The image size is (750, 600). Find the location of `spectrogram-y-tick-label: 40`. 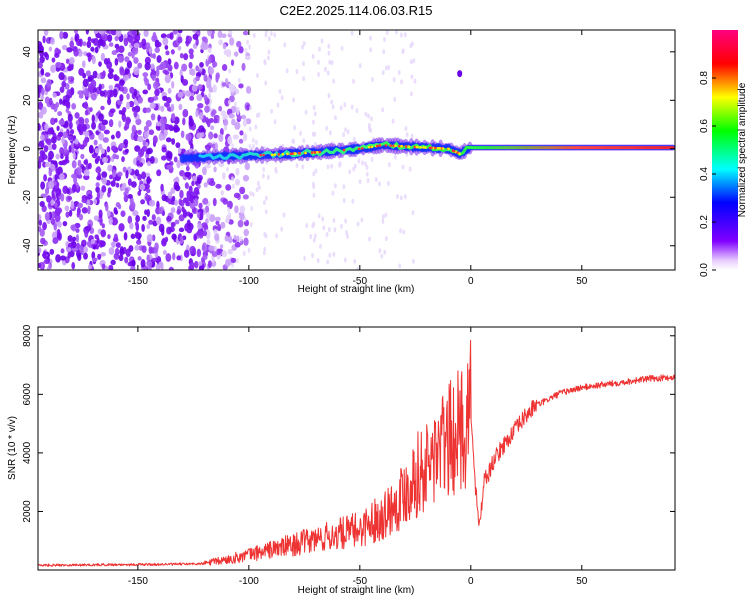

spectrogram-y-tick-label: 40 is located at coordinates (27, 52).